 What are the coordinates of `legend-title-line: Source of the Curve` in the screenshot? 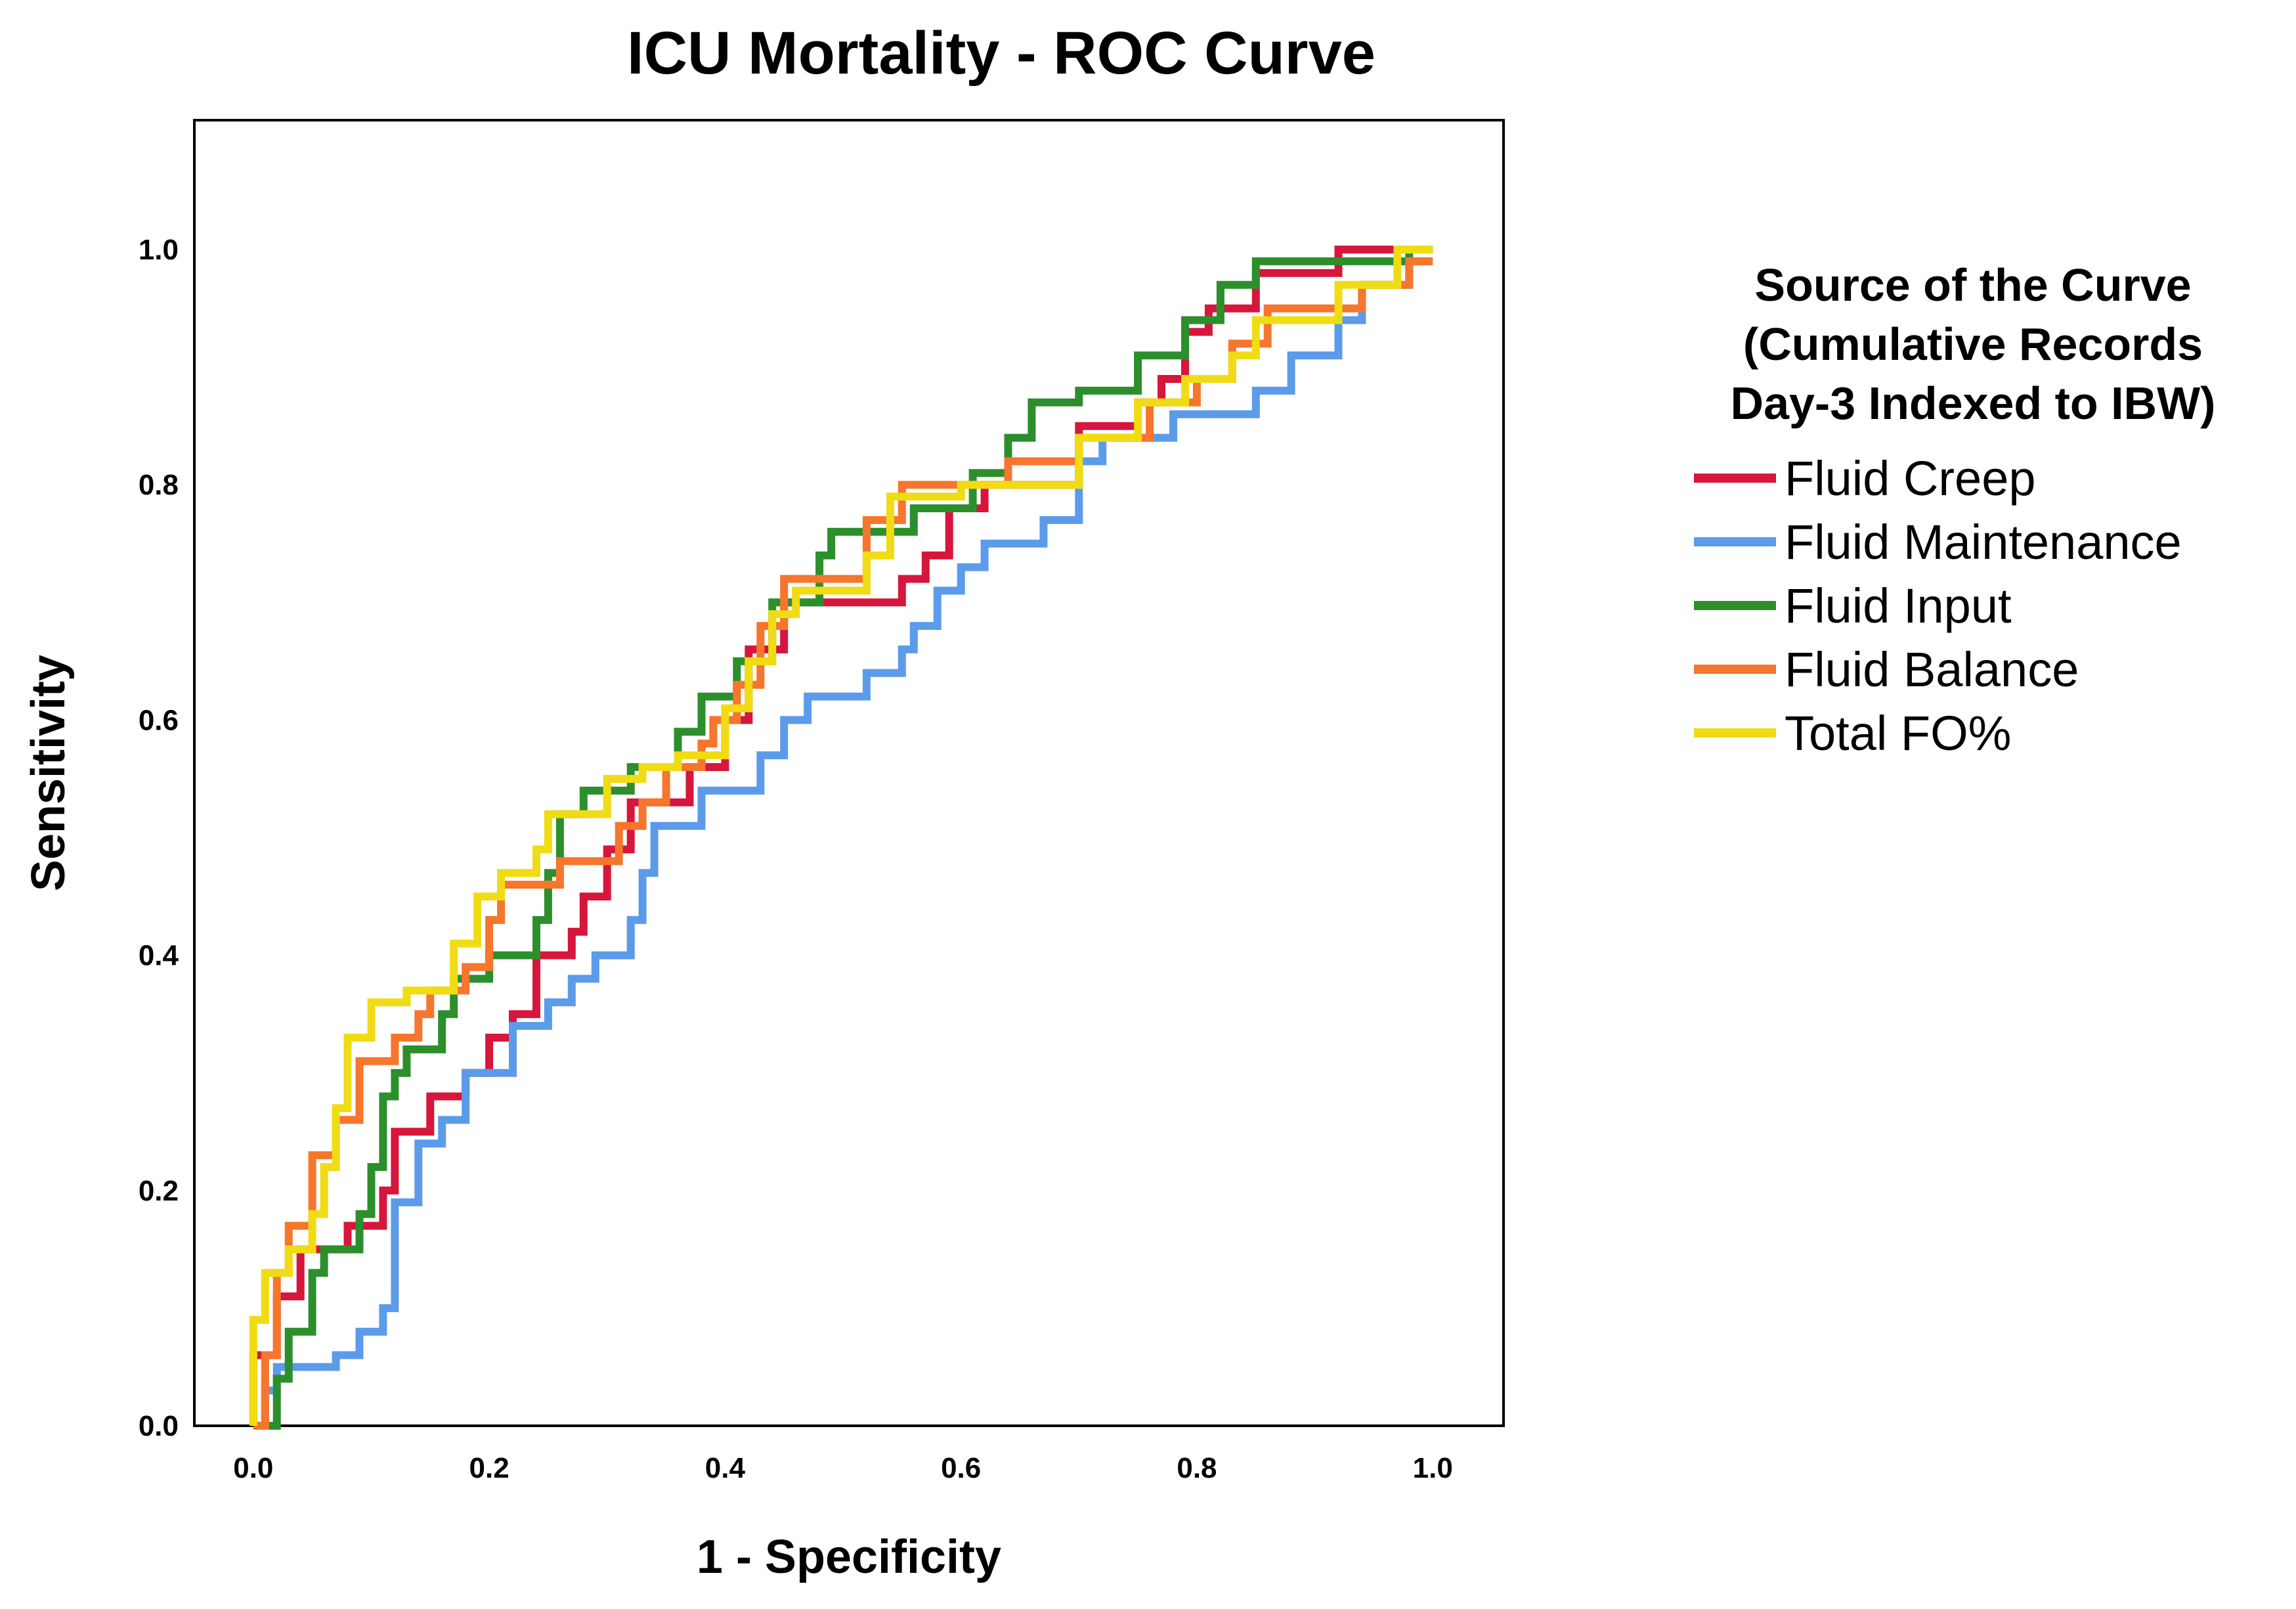 It's located at (1972, 285).